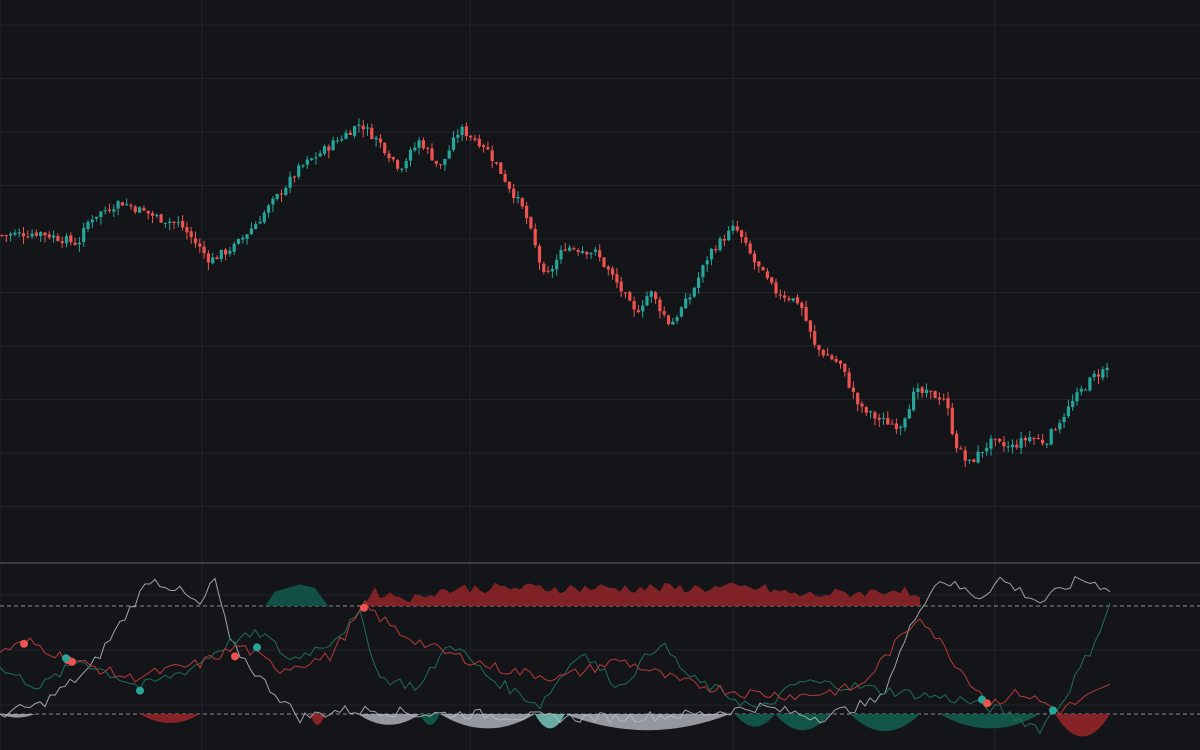 The image size is (1200, 750). I want to click on oscillator-line-red, so click(555, 657).